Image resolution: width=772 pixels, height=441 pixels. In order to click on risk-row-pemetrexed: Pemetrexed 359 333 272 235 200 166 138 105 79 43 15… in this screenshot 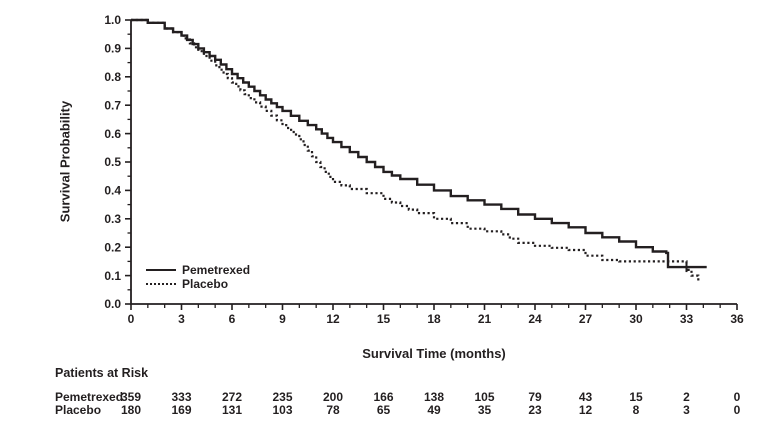, I will do `click(386, 397)`.